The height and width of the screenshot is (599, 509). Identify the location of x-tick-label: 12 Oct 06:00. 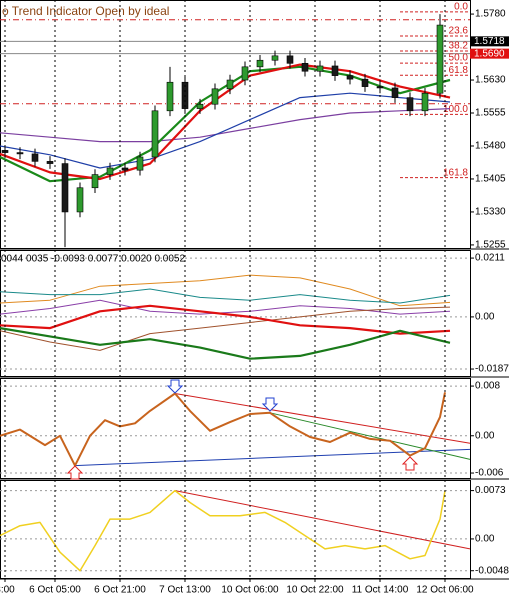
(445, 590).